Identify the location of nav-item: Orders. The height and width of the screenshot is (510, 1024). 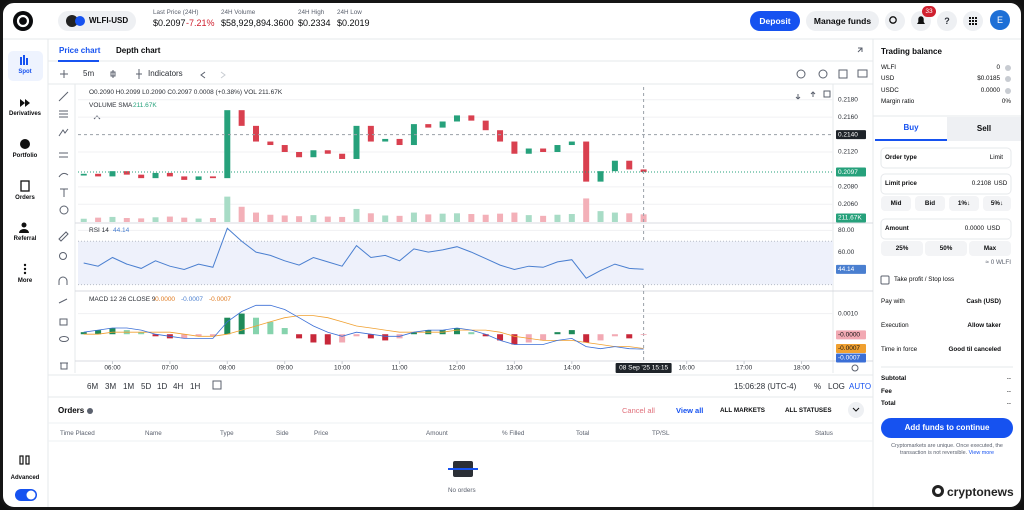
(25, 198).